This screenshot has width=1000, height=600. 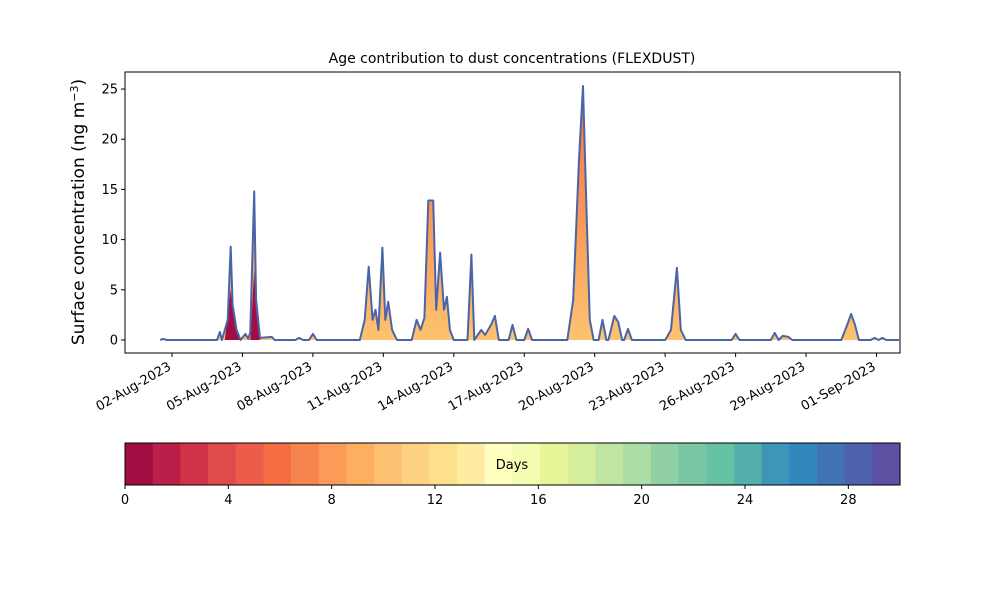 I want to click on colorbar, so click(x=513, y=464).